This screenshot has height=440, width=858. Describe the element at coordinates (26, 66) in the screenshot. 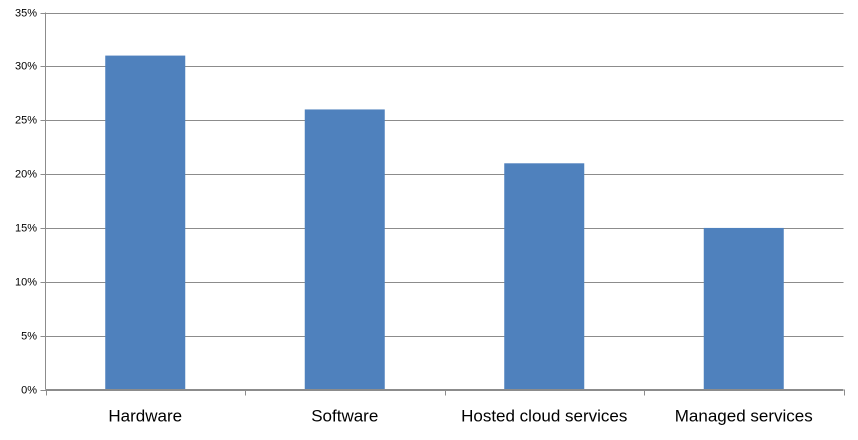

I see `y-tick-label: 30%` at that location.